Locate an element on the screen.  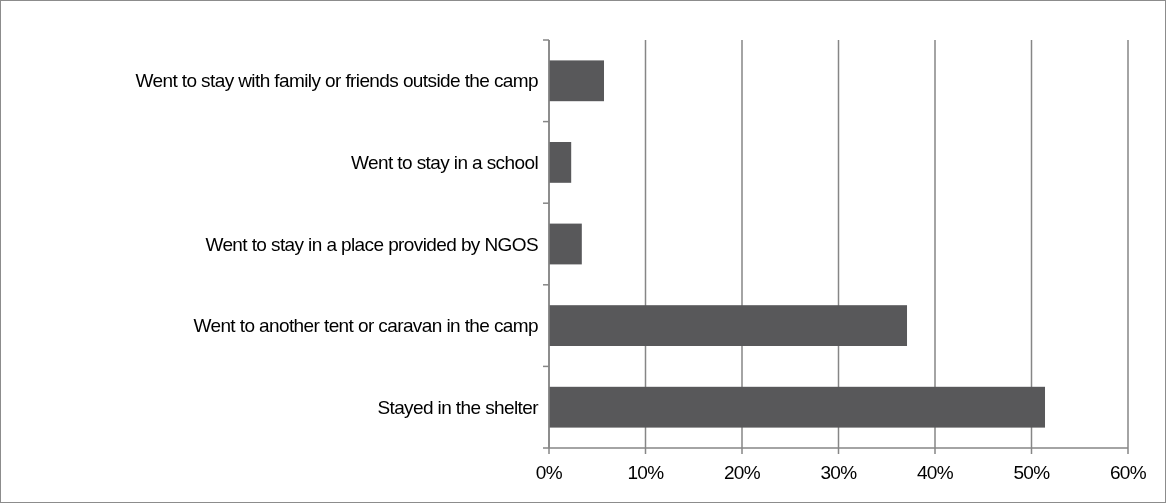
y-tick-label: Went to stay in a school is located at coordinates (444, 163).